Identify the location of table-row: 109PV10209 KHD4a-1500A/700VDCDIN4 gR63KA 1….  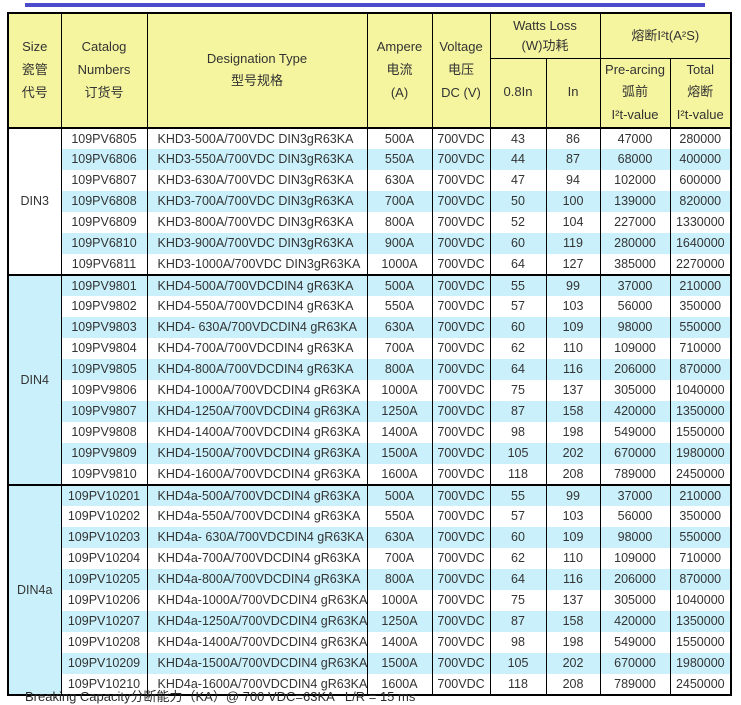
(370, 663).